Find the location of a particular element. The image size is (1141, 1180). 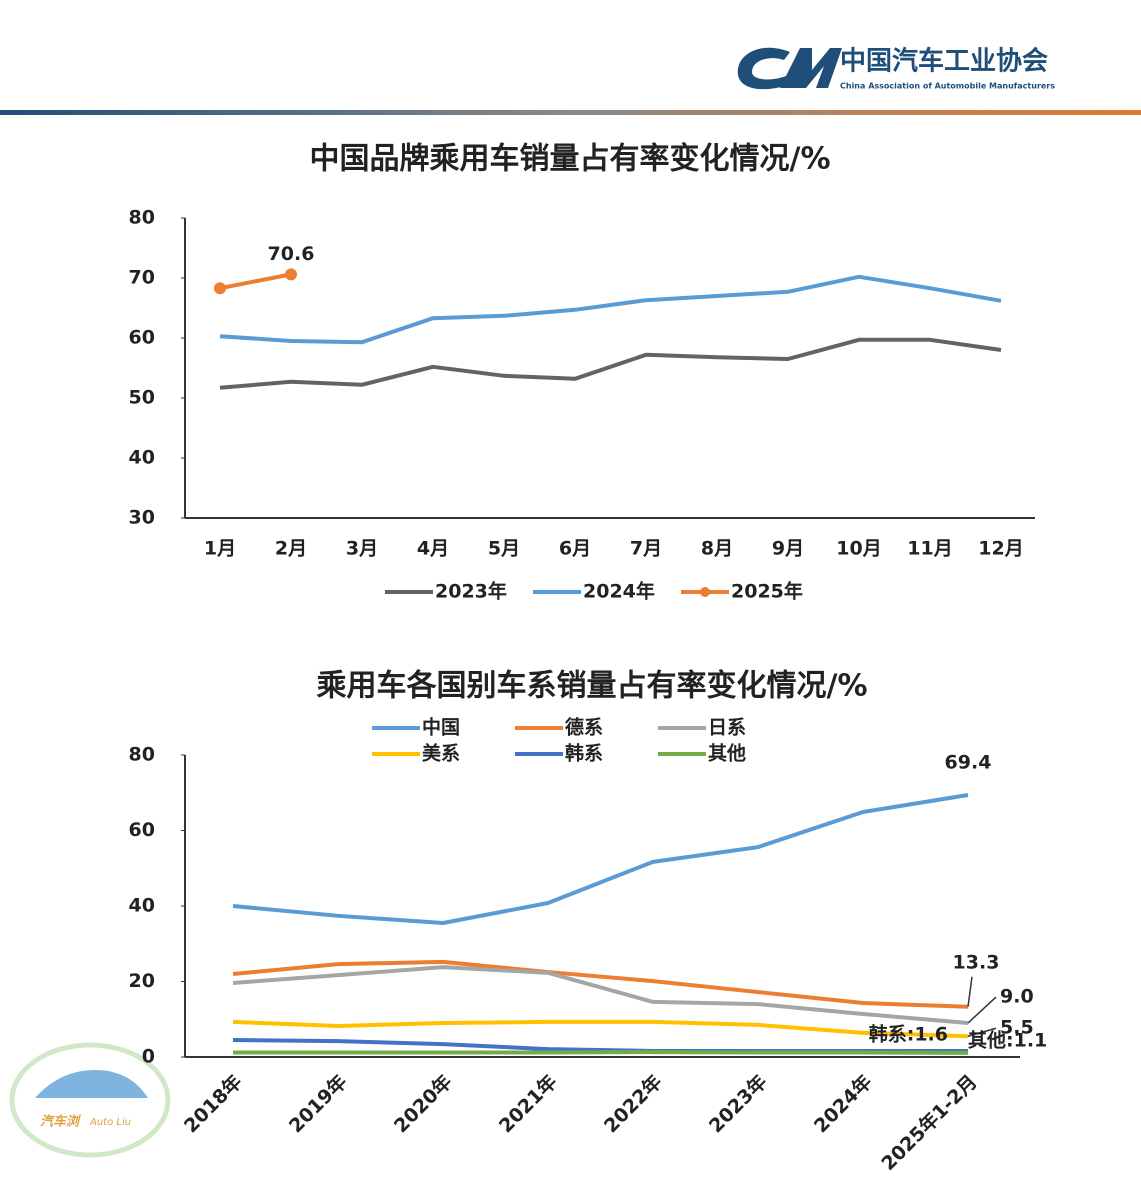

legend-marker is located at coordinates (705, 592).